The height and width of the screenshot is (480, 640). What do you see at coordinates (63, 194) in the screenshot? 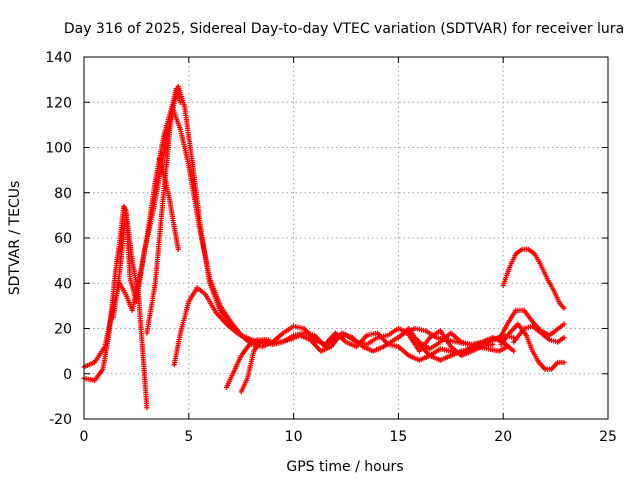
I see `y-tick-label: 80` at bounding box center [63, 194].